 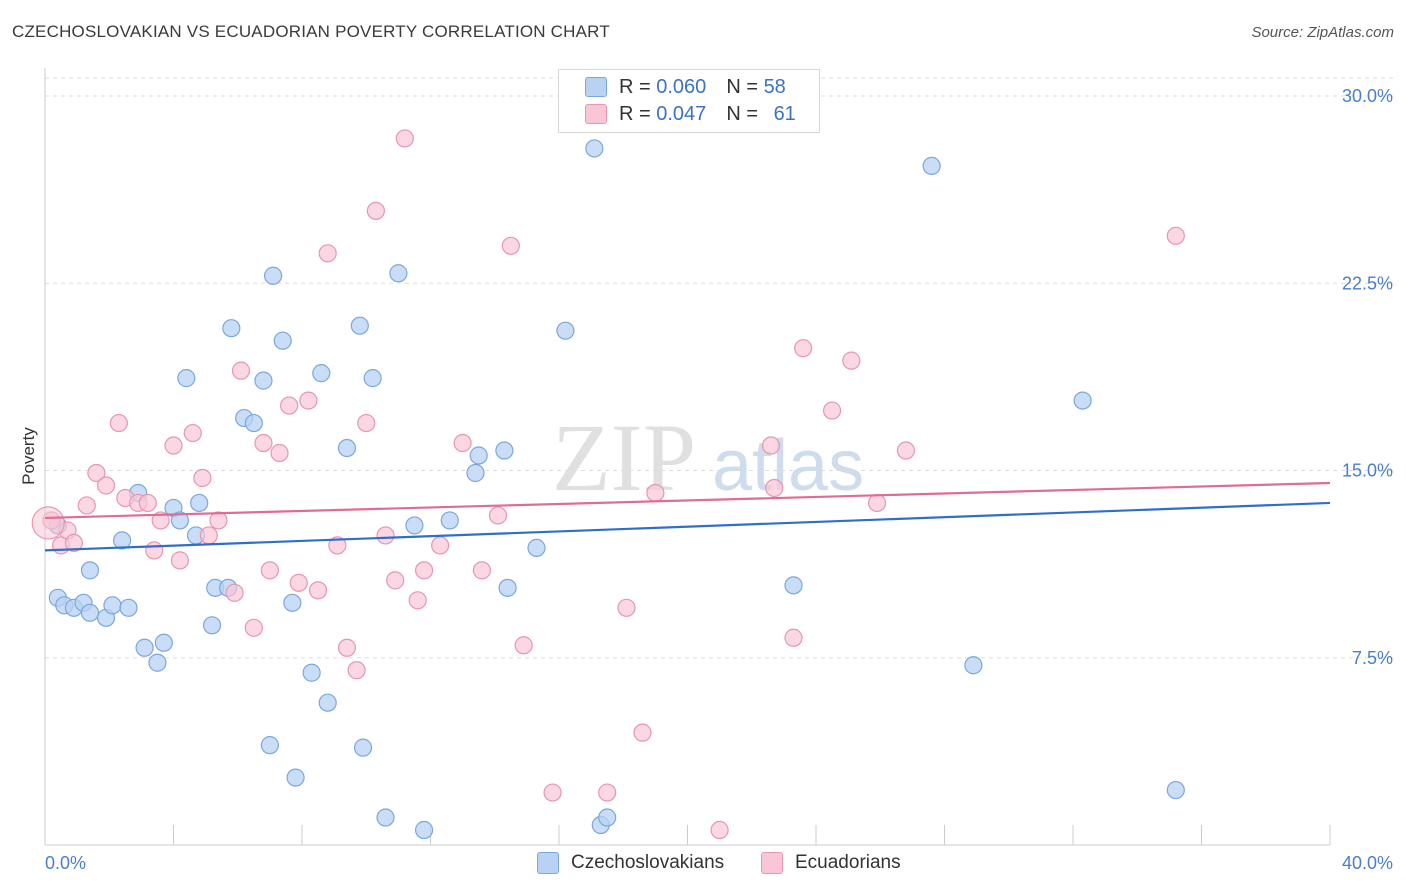 What do you see at coordinates (1367, 96) in the screenshot?
I see `y-tick-label: 30.0%` at bounding box center [1367, 96].